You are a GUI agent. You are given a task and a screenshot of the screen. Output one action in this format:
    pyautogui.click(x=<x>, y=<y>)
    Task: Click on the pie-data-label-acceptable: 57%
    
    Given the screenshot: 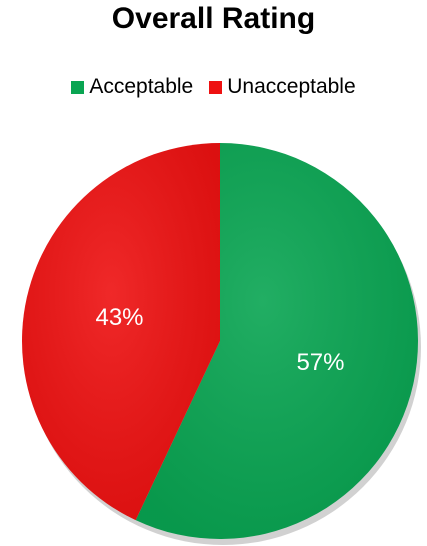 What is the action you would take?
    pyautogui.click(x=320, y=362)
    